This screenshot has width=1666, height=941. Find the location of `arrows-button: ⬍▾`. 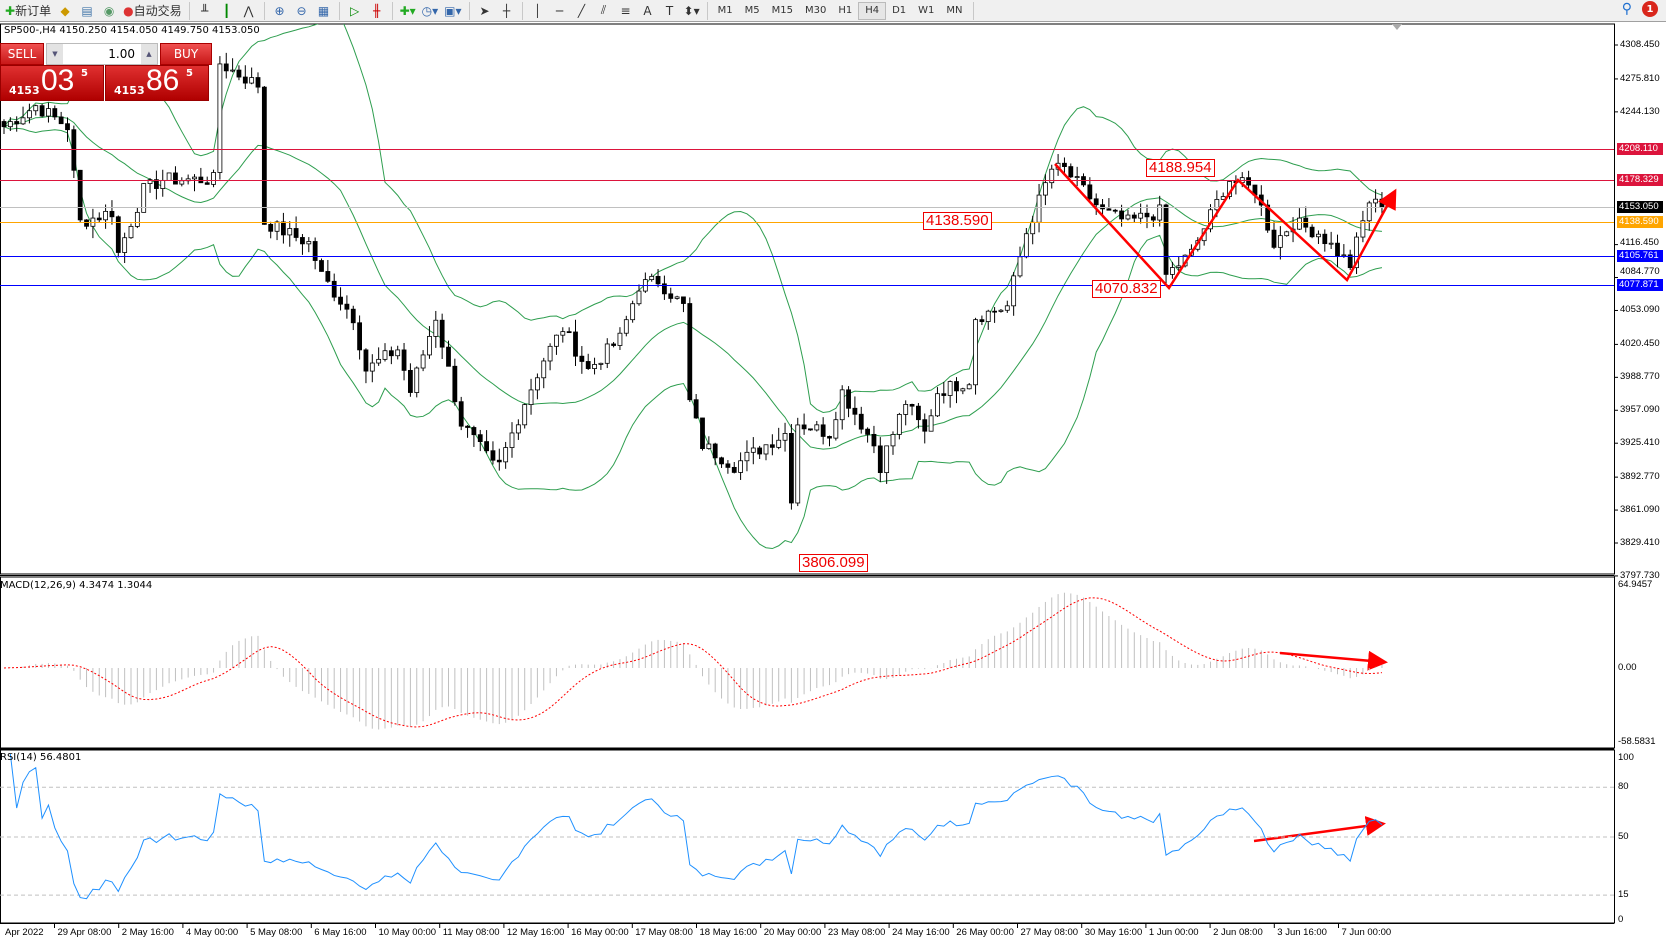

arrows-button: ⬍▾ is located at coordinates (692, 11).